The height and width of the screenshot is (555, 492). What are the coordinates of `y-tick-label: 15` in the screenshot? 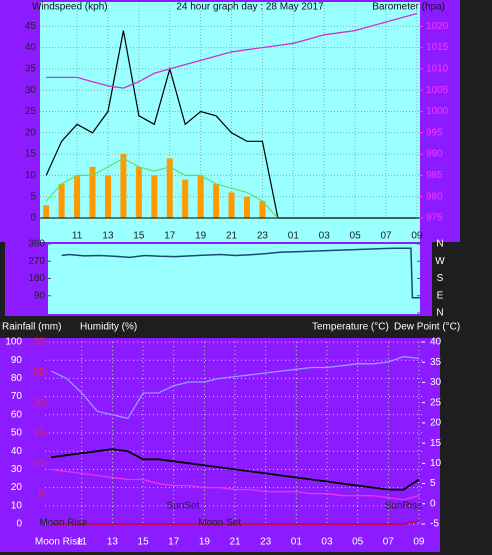 It's located at (31, 154).